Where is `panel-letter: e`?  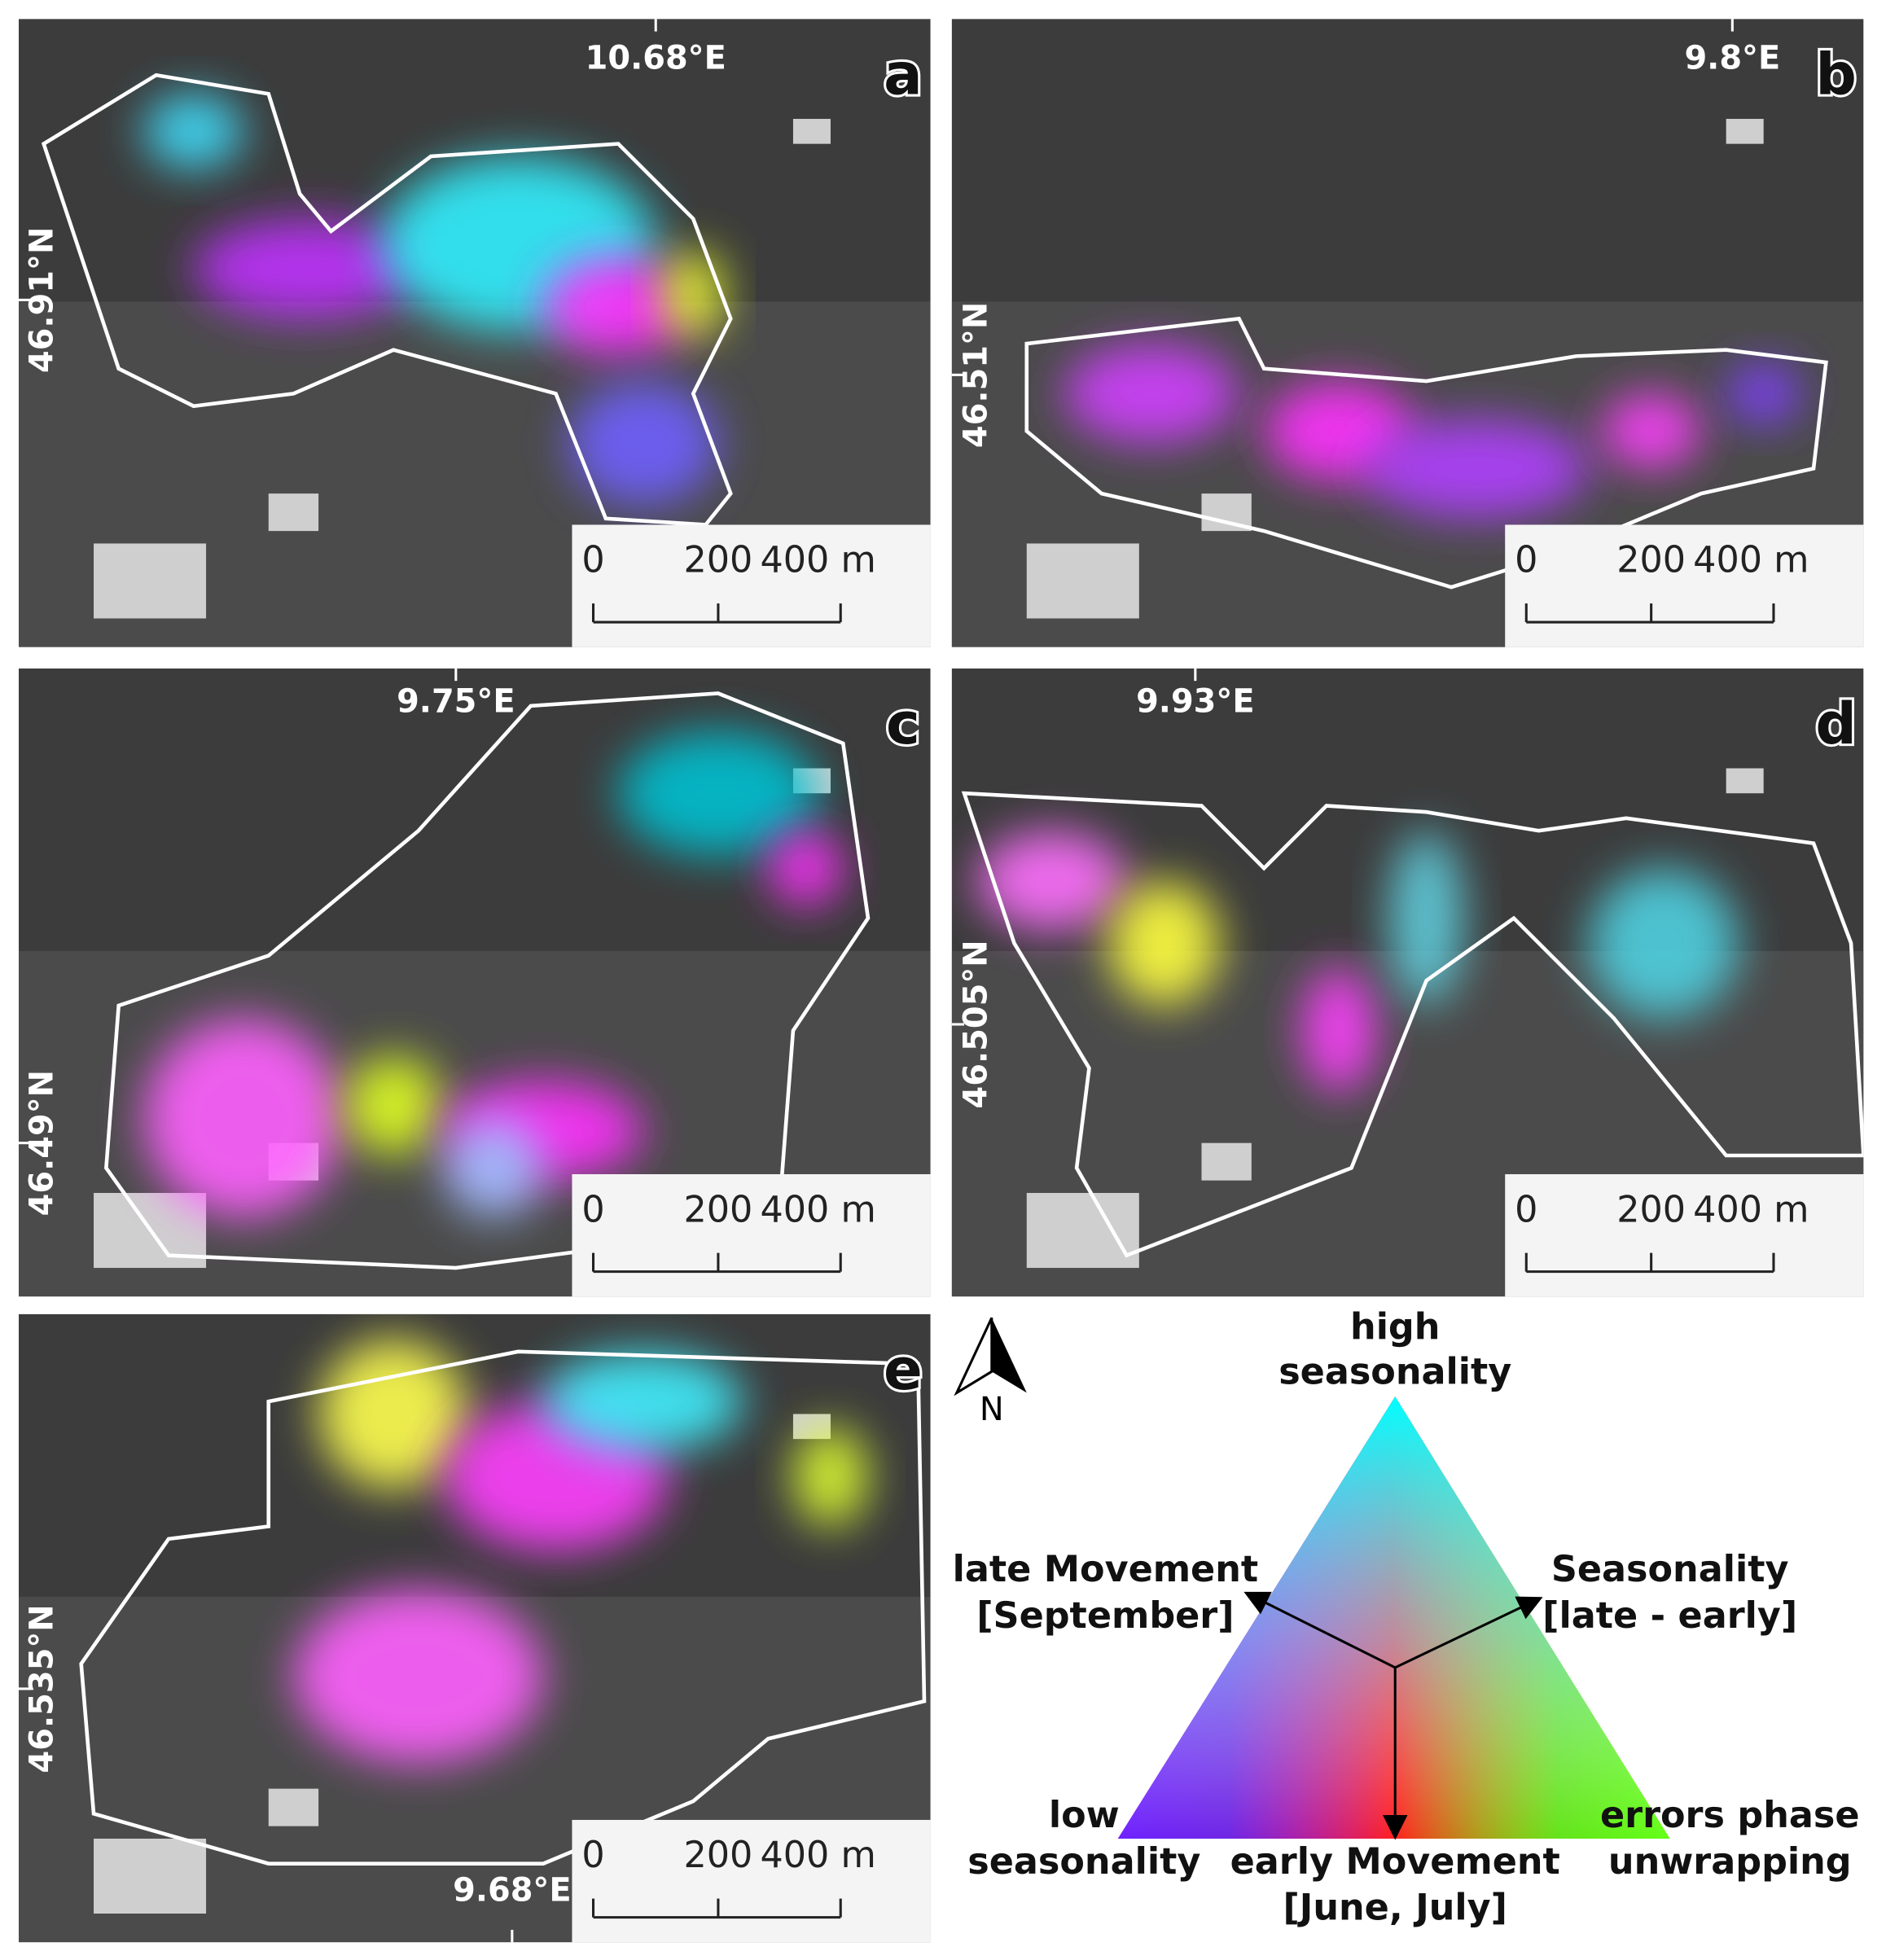
panel-letter: e is located at coordinates (904, 1369).